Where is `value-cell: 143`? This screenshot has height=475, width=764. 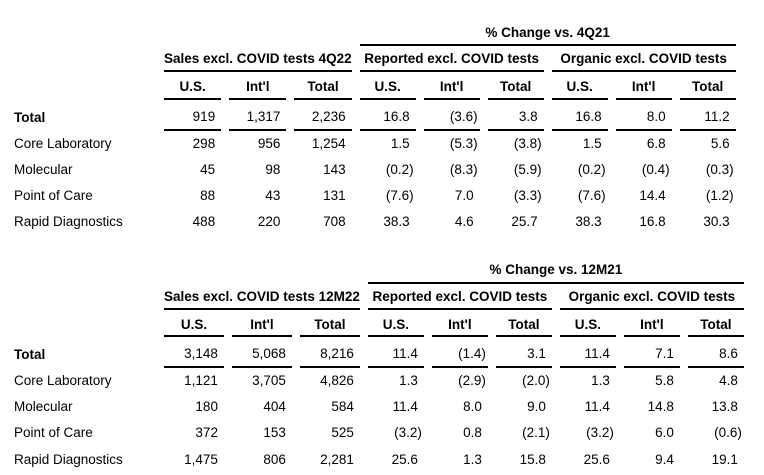
value-cell: 143 is located at coordinates (334, 169).